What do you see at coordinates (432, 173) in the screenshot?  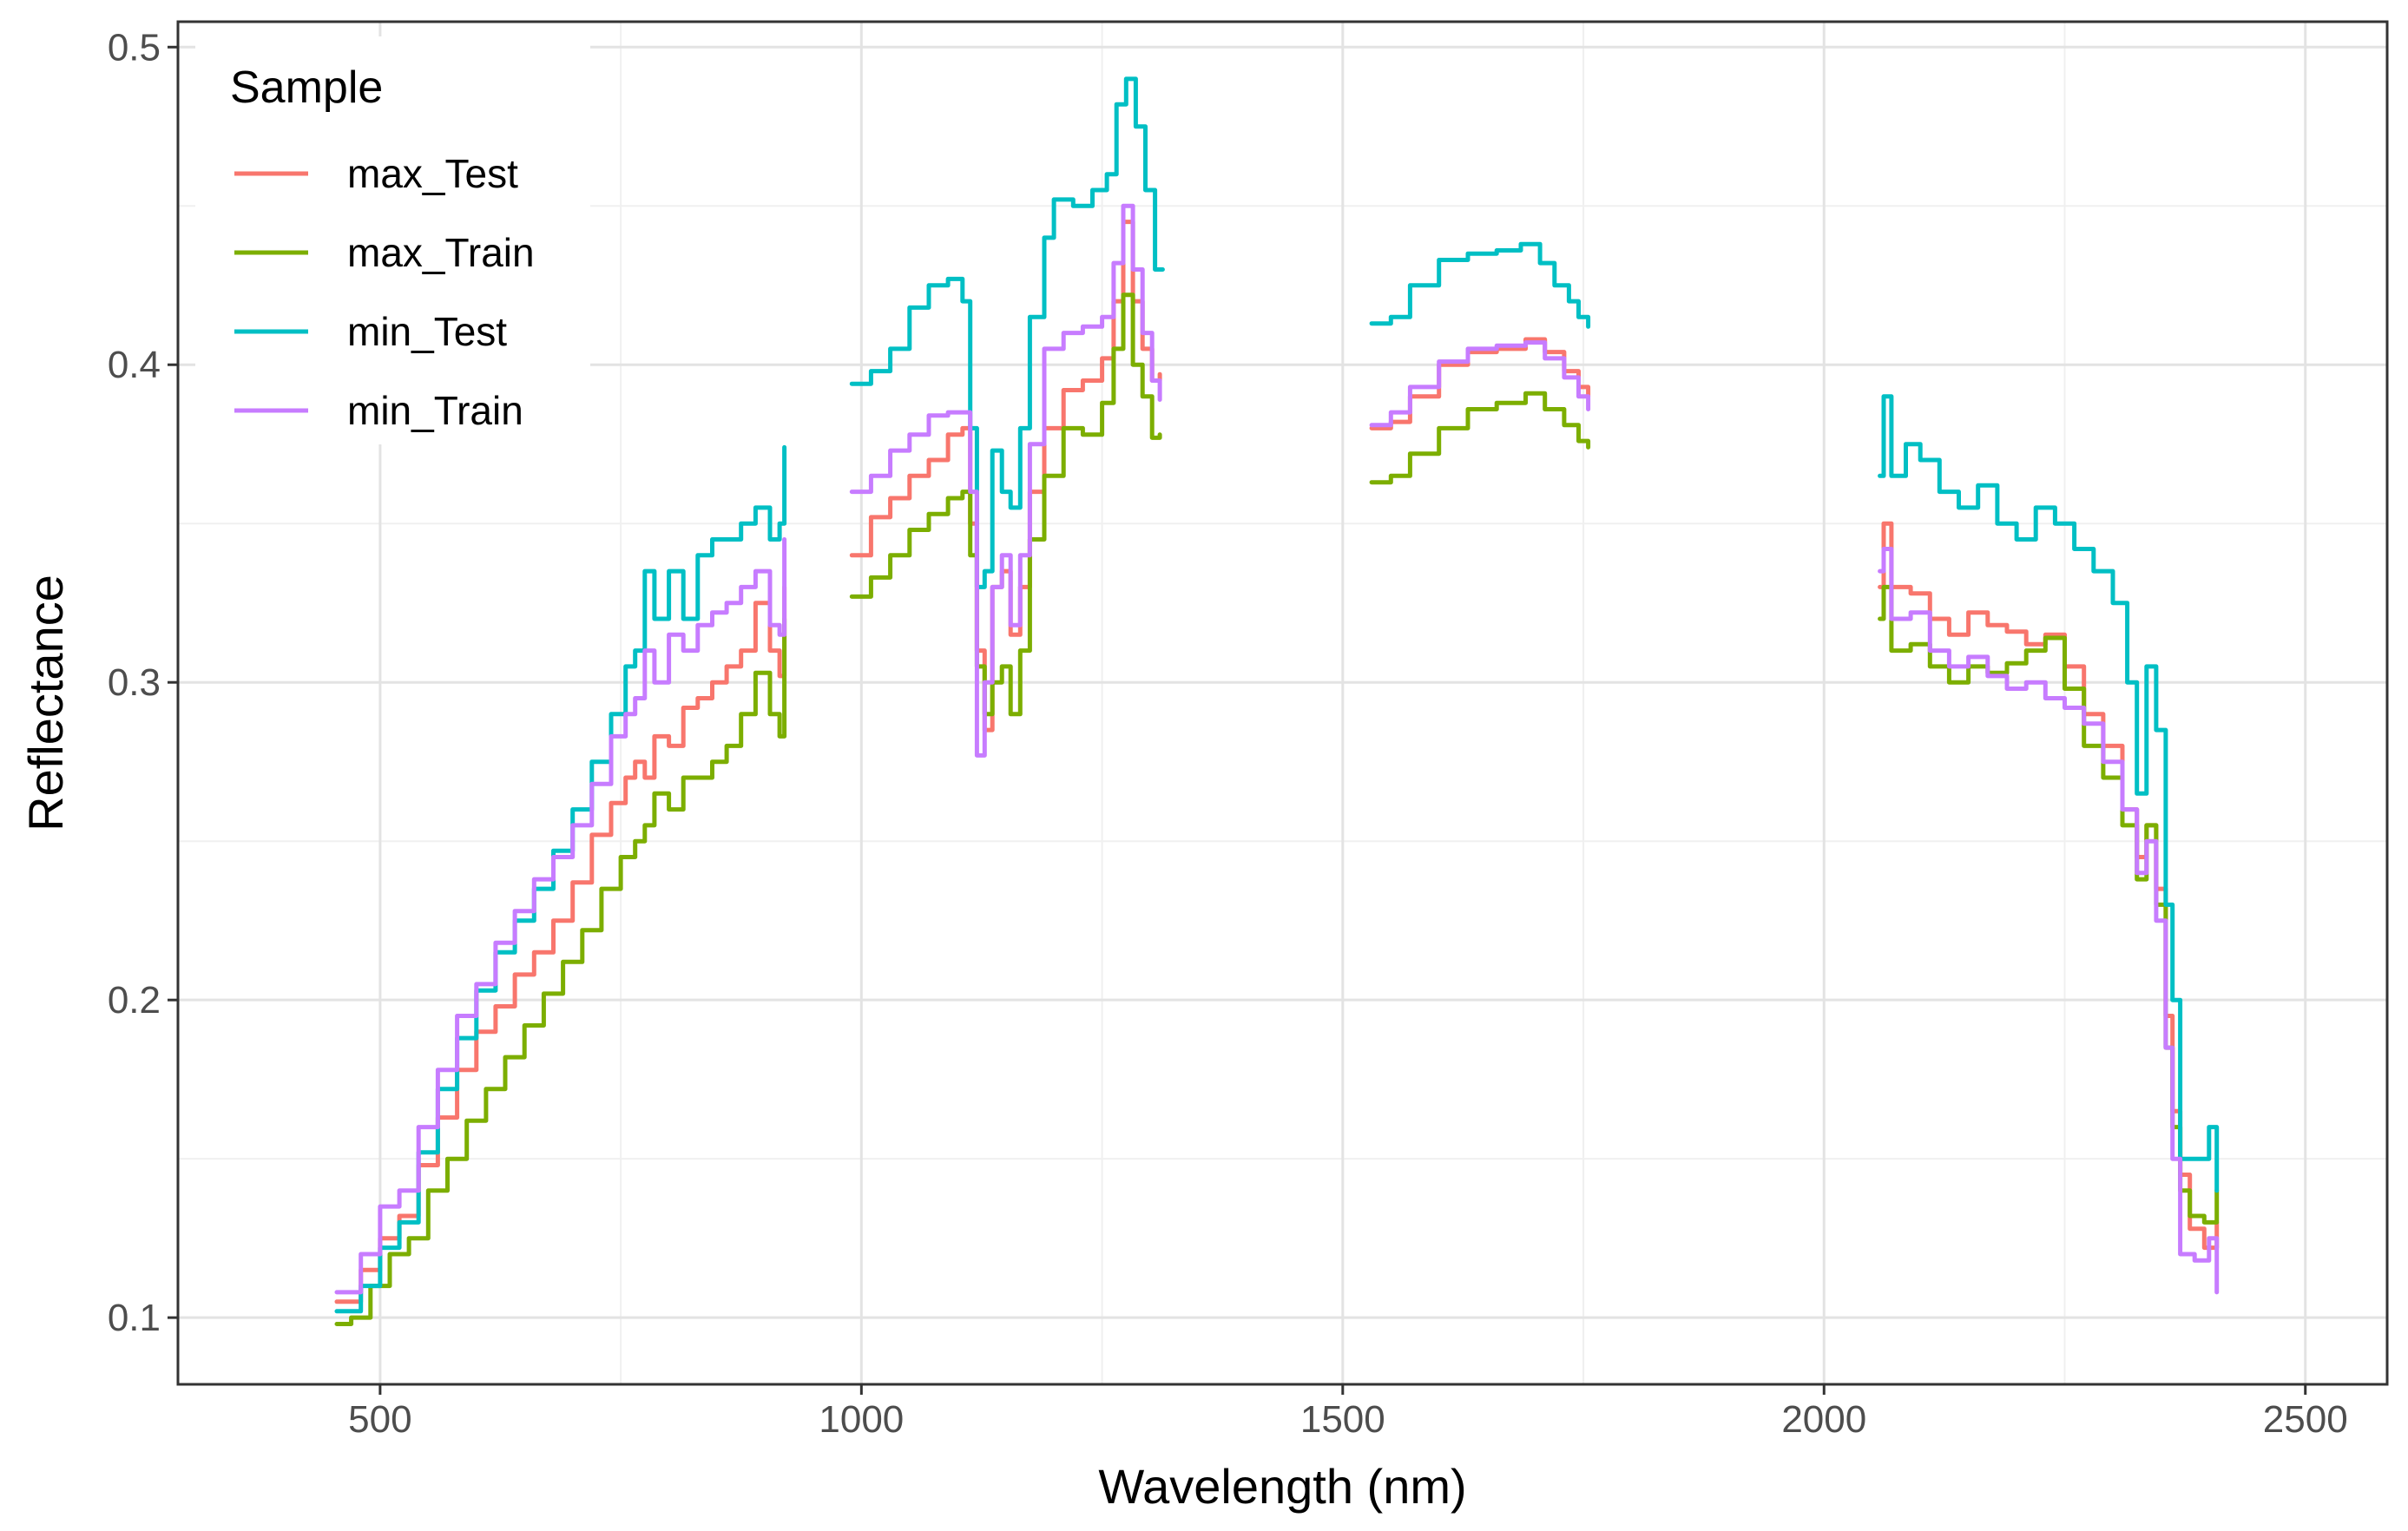 I see `legend-label-max_Test: max_Test` at bounding box center [432, 173].